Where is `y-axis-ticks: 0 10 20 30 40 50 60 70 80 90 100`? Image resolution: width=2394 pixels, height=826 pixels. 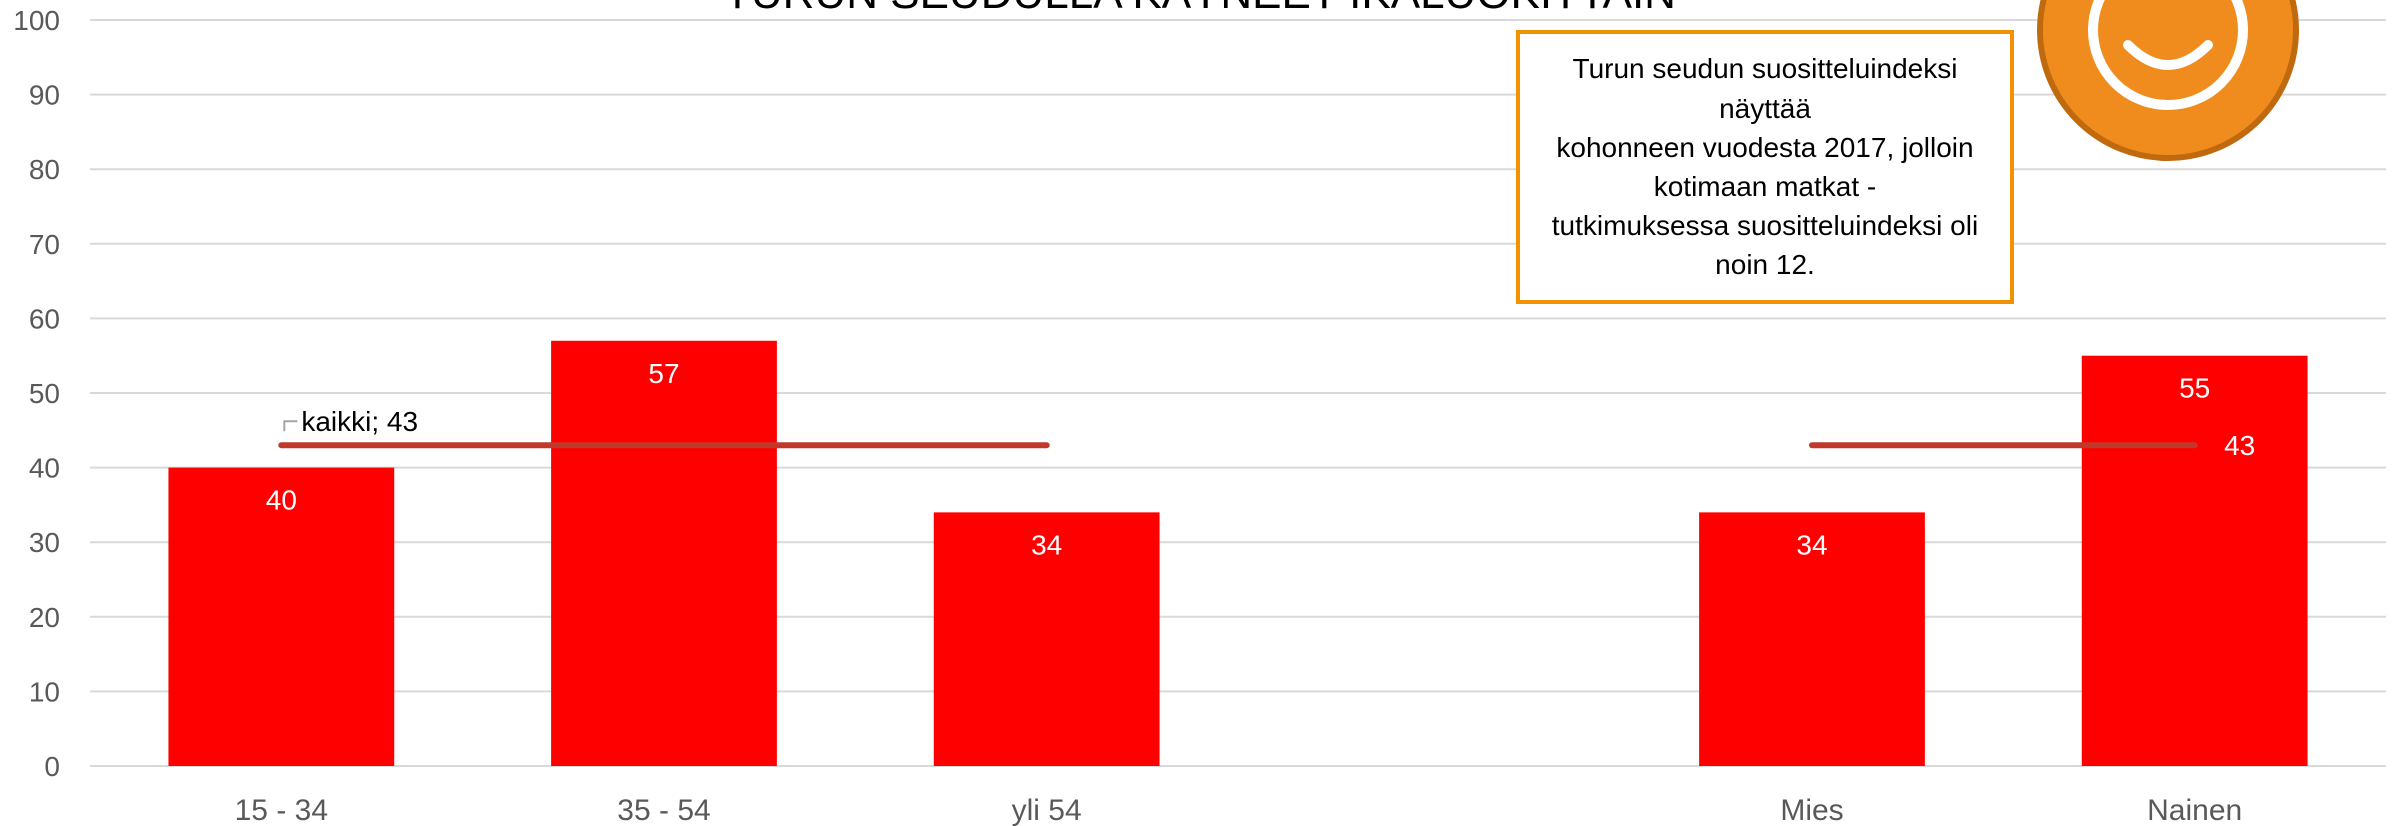 y-axis-ticks: 0 10 20 30 40 50 60 70 80 90 100 is located at coordinates (36, 393).